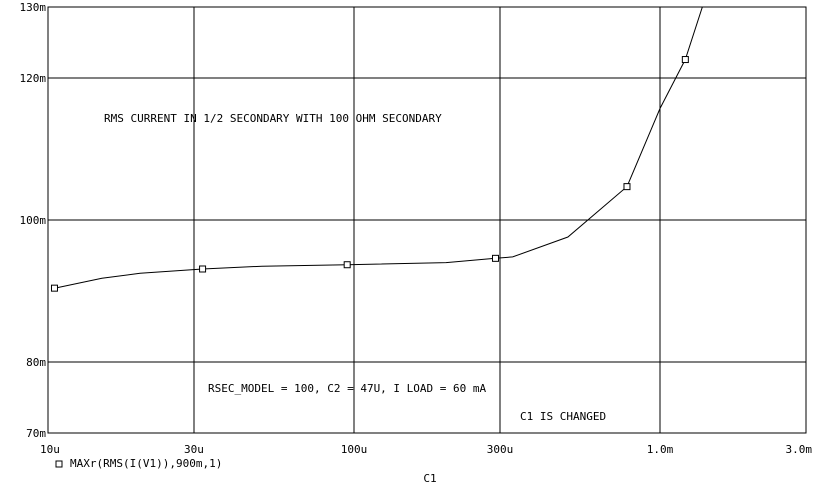 This screenshot has height=504, width=818. What do you see at coordinates (500, 449) in the screenshot?
I see `x-tick-label: 300u` at bounding box center [500, 449].